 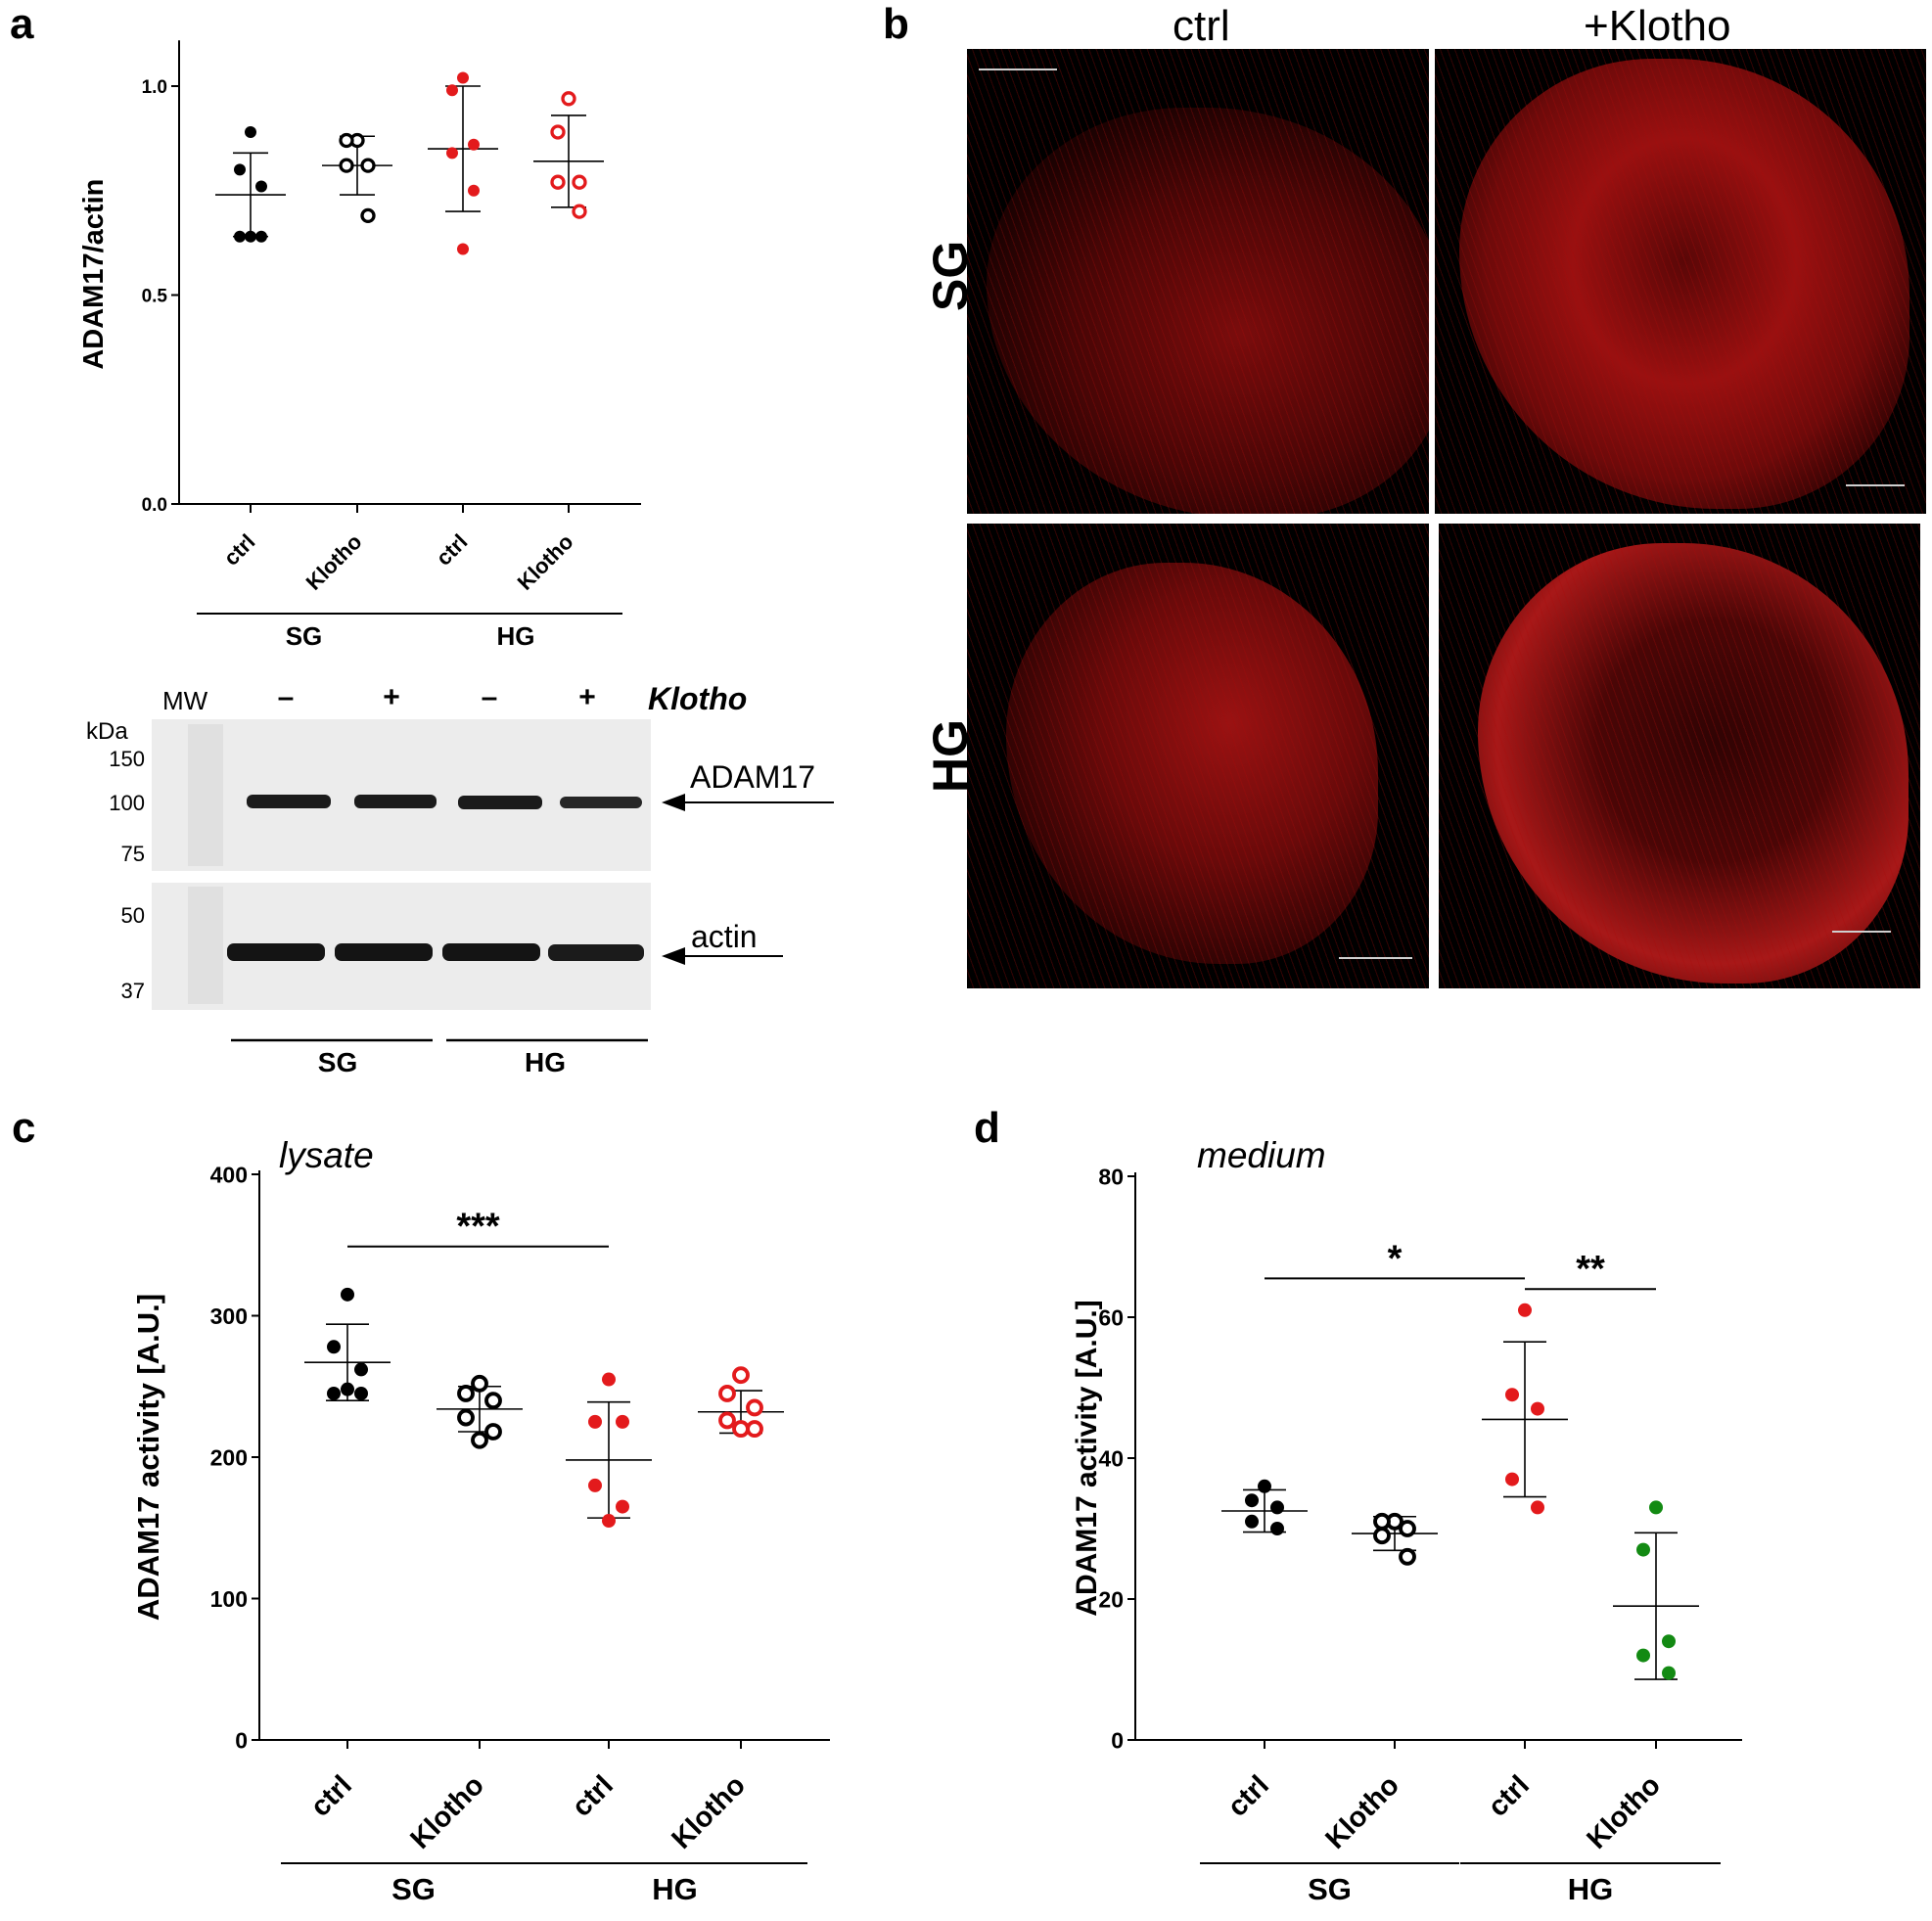 I want to click on blot-group-hg: HG, so click(x=546, y=1061).